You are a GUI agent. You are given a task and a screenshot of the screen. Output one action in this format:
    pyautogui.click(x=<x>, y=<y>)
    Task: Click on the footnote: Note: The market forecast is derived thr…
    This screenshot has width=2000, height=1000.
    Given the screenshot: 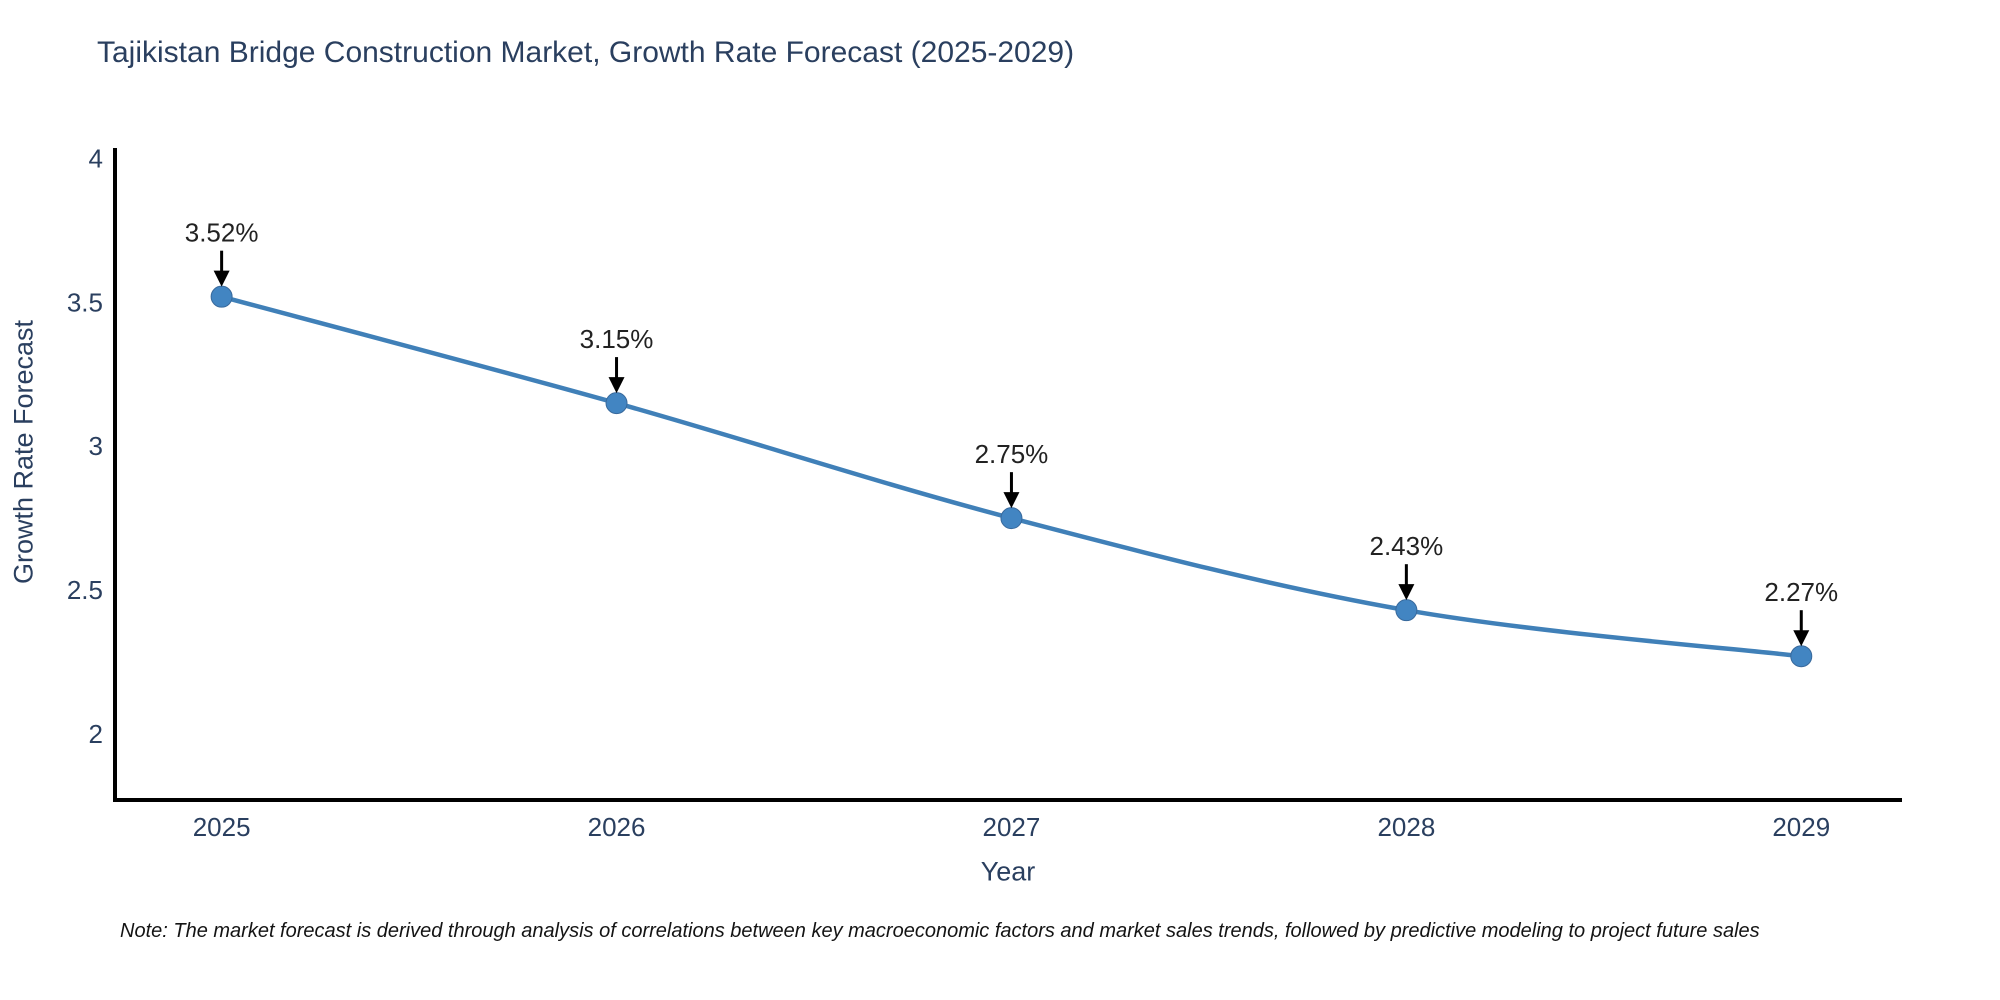 What is the action you would take?
    pyautogui.click(x=940, y=931)
    